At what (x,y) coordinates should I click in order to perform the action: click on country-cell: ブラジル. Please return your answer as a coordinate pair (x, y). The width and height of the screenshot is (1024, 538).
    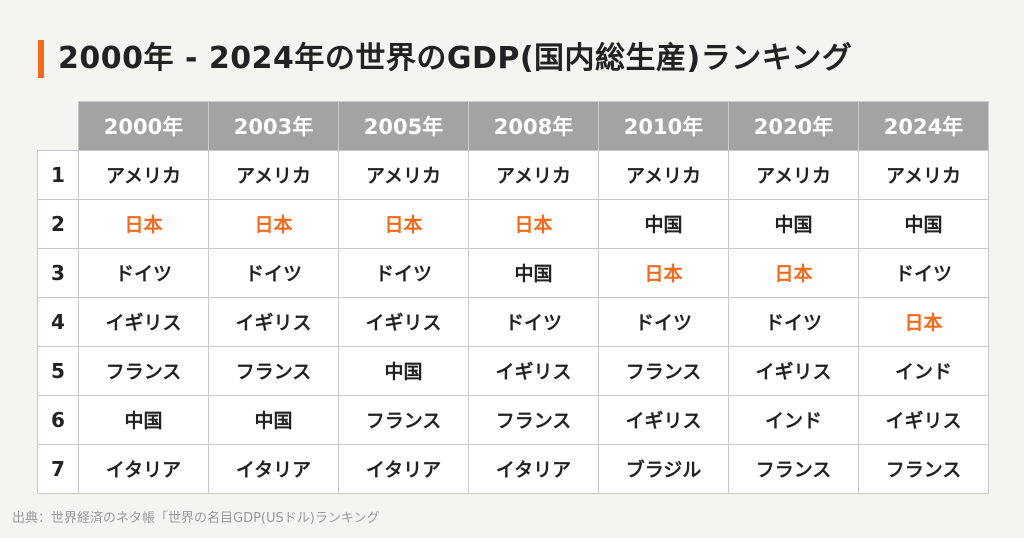
    Looking at the image, I should click on (663, 468).